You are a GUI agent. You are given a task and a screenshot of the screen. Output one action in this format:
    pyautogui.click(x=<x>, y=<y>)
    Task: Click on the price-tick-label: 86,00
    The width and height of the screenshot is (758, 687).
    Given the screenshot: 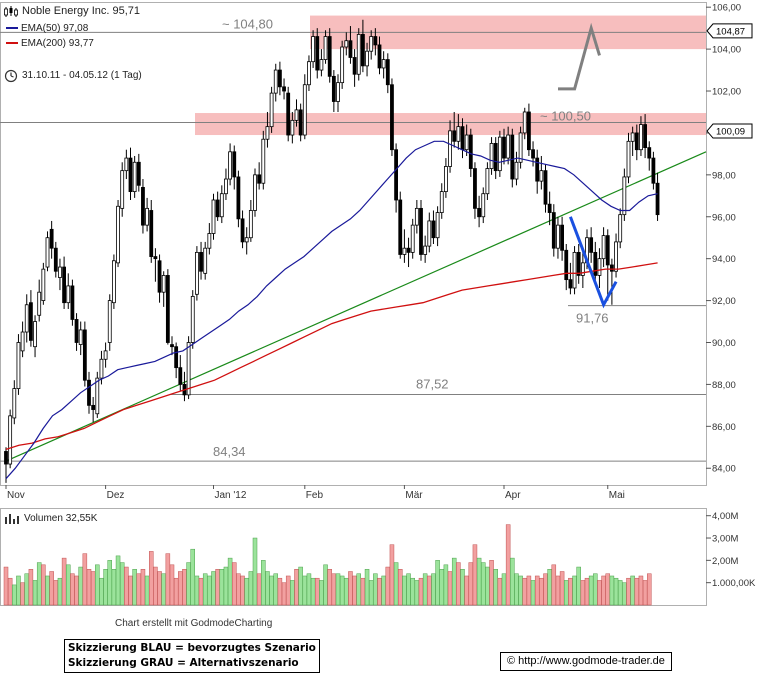 What is the action you would take?
    pyautogui.click(x=724, y=427)
    